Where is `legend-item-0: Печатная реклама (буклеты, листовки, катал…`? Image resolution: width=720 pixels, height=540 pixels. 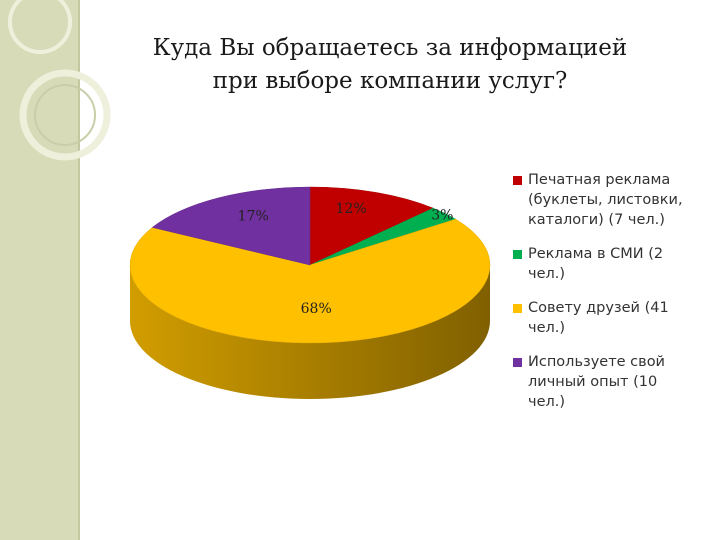 legend-item-0: Печатная реклама (буклеты, листовки, катал… is located at coordinates (613, 200).